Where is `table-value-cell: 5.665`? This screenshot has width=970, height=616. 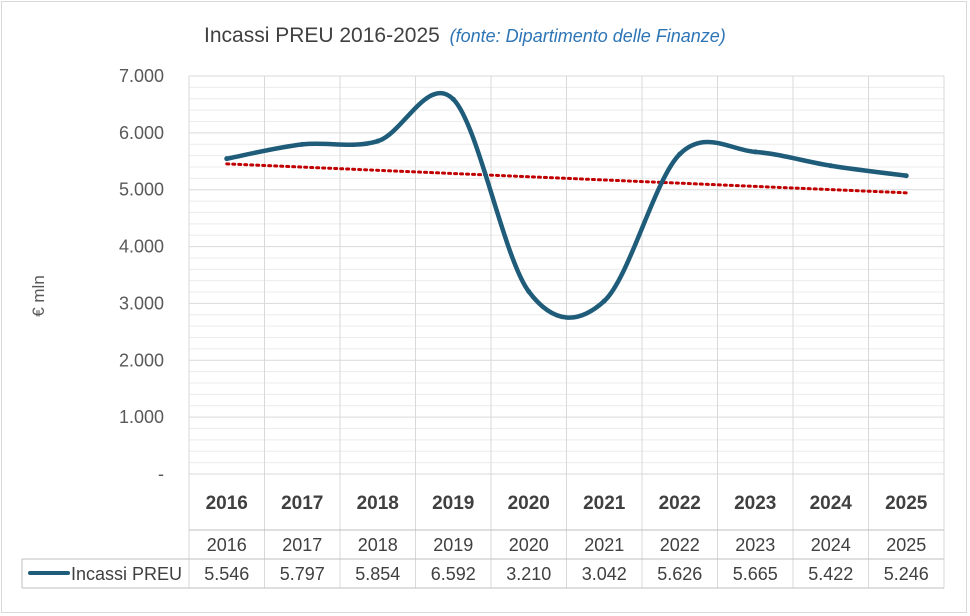
table-value-cell: 5.665 is located at coordinates (755, 574).